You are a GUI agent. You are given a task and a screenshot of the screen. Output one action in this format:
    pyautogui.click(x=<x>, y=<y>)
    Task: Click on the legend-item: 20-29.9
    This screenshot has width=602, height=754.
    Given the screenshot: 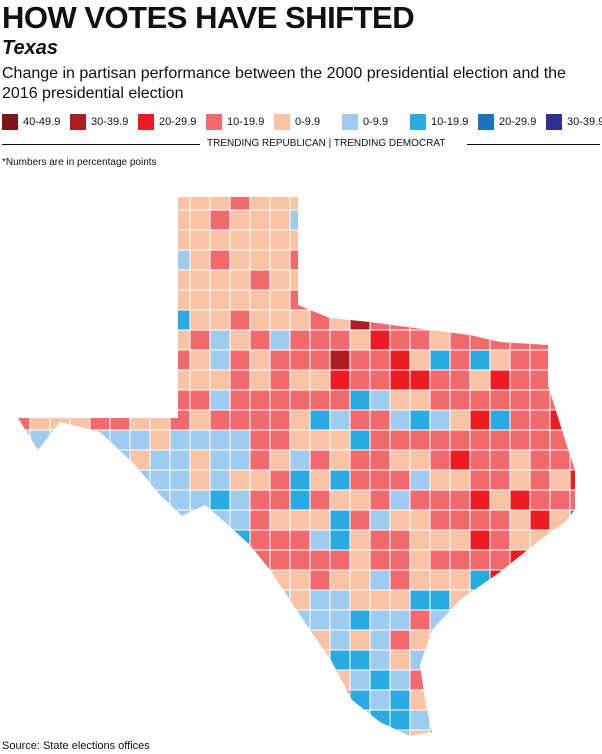 What is the action you would take?
    pyautogui.click(x=512, y=122)
    